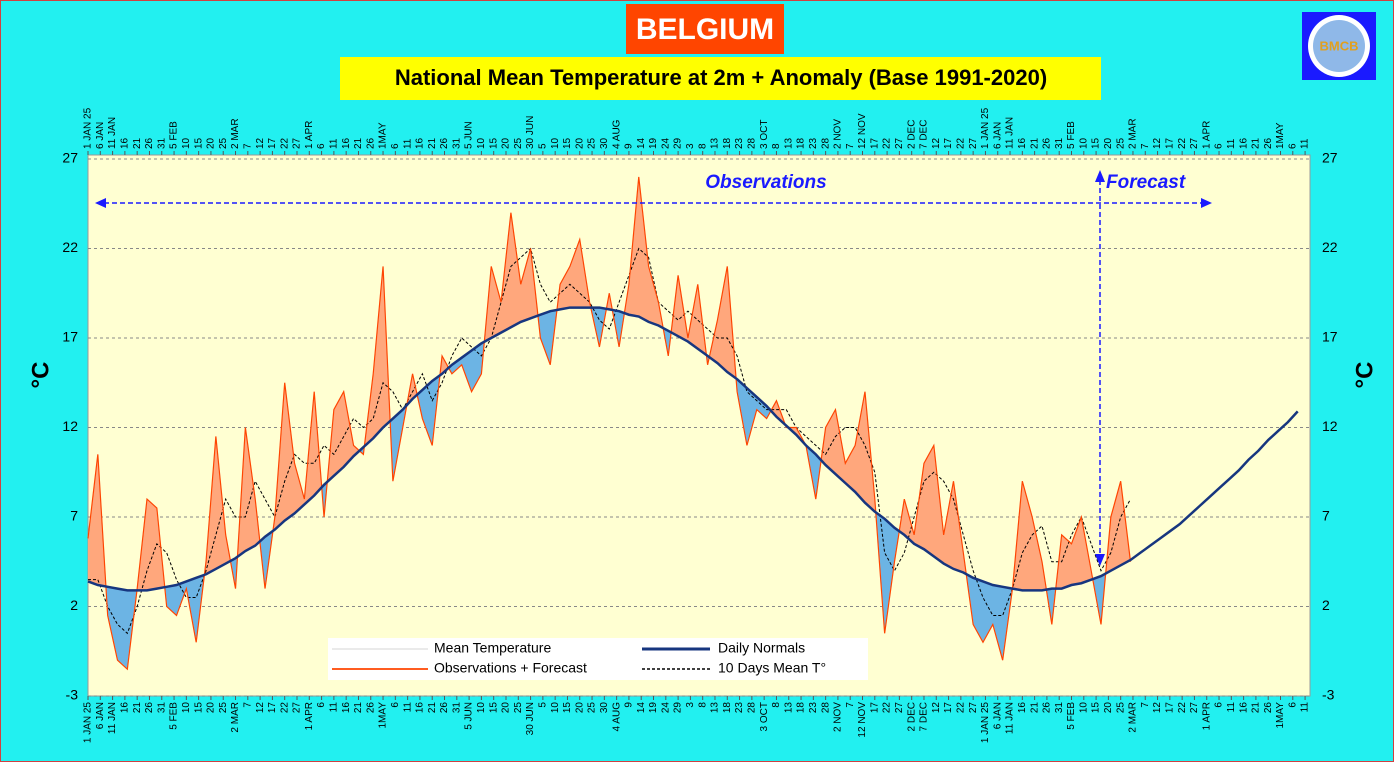 The image size is (1394, 762). I want to click on x-tick-label-top: 22, so click(960, 143).